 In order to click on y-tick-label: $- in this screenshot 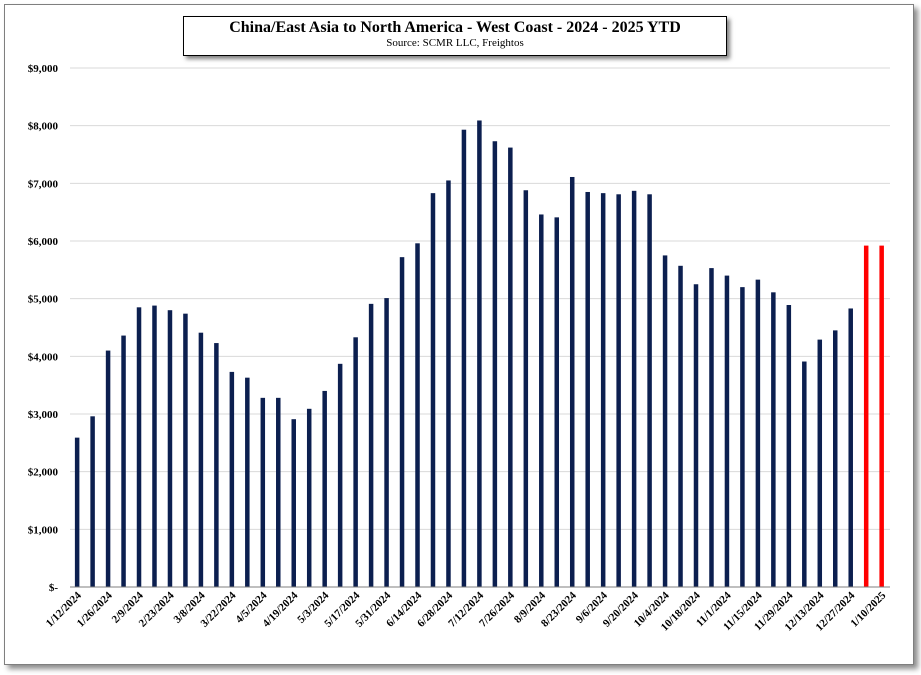, I will do `click(54, 588)`.